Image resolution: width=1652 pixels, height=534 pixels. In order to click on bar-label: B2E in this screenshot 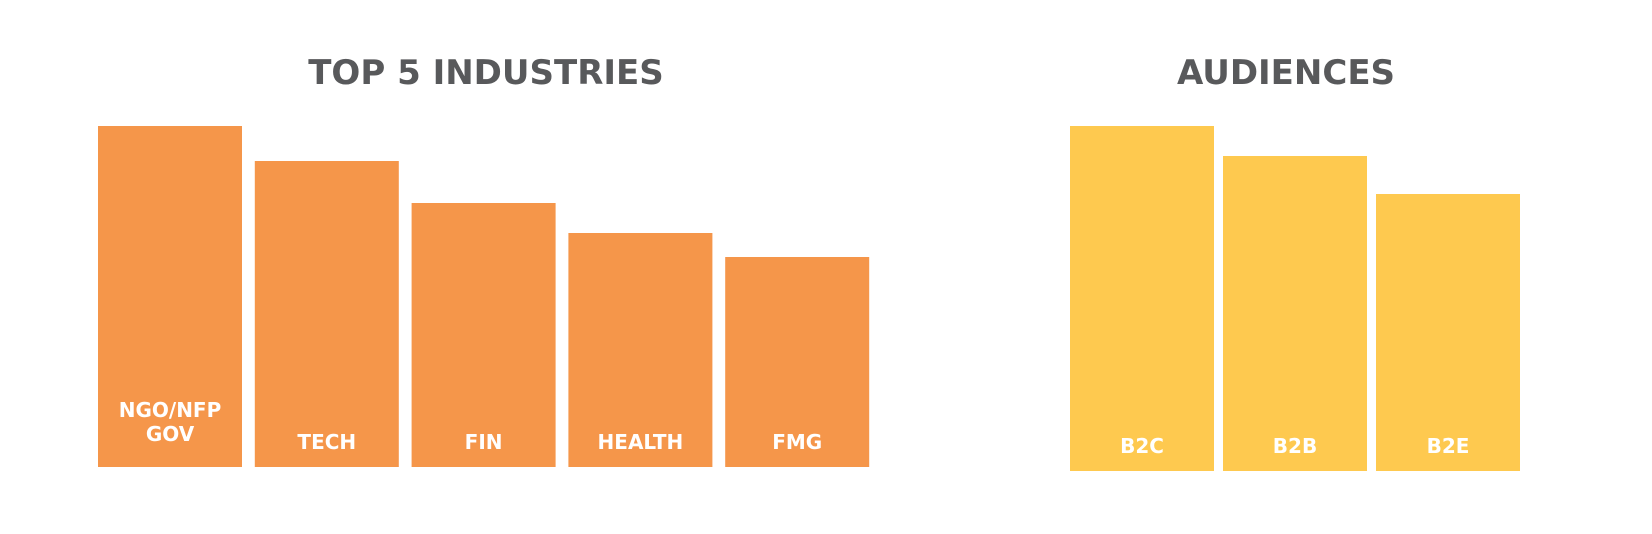, I will do `click(1448, 446)`.